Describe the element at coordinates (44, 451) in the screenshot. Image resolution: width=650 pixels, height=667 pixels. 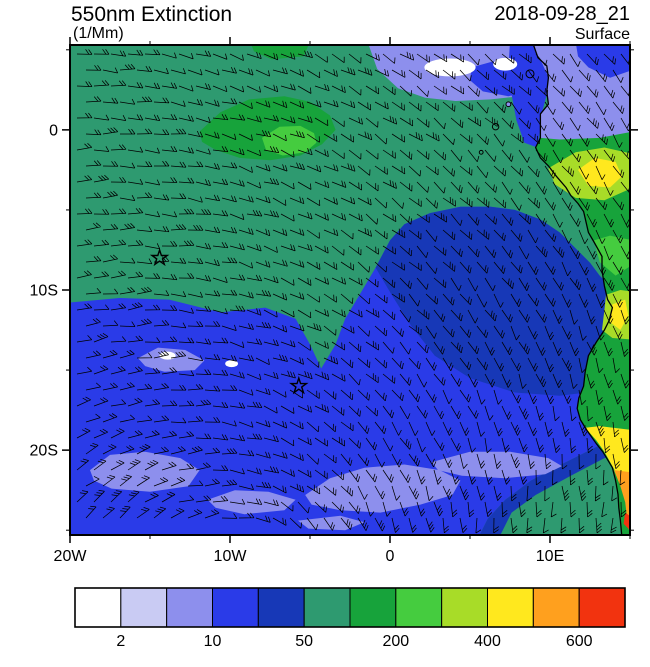
I see `y-axis-label: 20S` at that location.